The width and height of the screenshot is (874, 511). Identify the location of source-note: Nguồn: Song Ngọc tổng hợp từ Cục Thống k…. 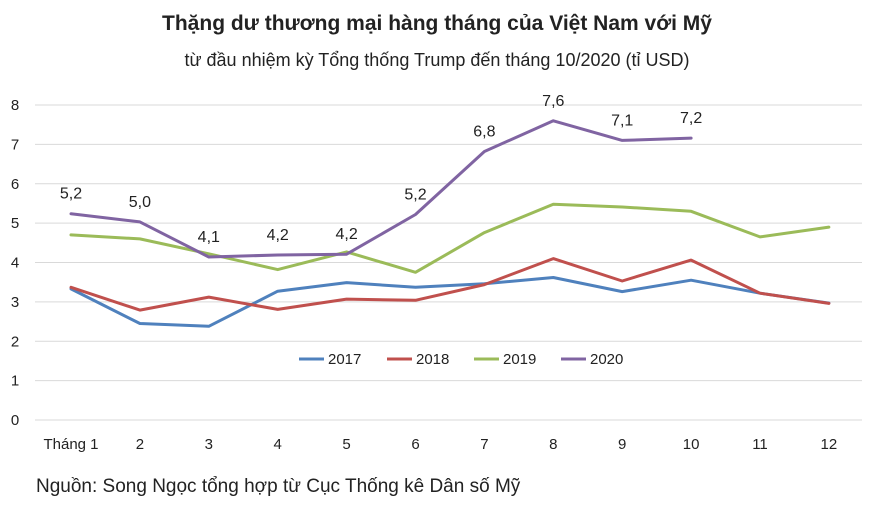
(278, 486).